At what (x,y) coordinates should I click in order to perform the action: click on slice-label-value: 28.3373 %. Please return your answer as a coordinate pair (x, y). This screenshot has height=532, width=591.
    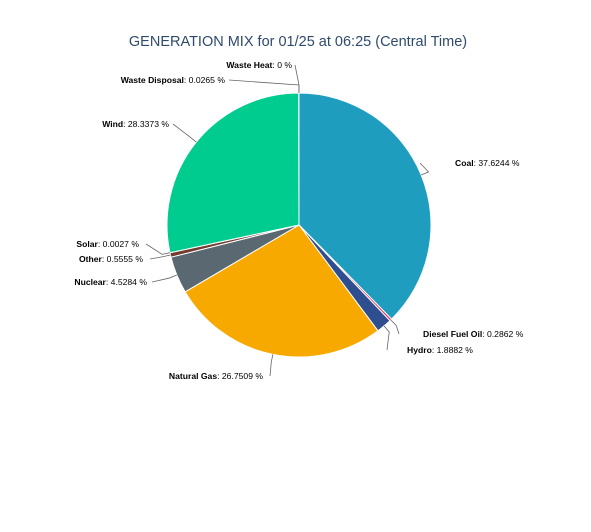
    Looking at the image, I should click on (148, 124).